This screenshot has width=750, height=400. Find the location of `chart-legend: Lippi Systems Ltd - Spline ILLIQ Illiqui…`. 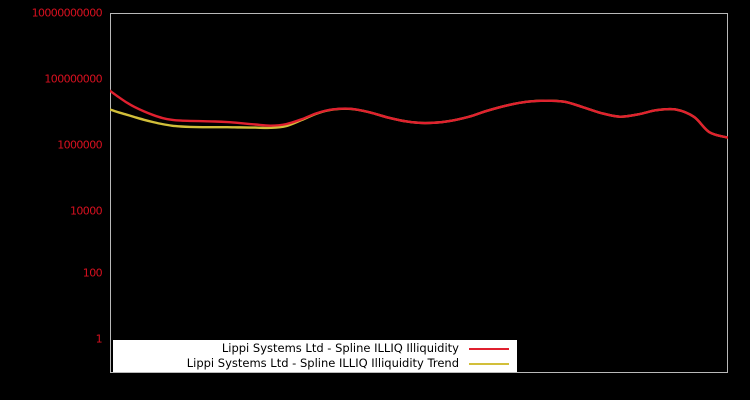

chart-legend: Lippi Systems Ltd - Spline ILLIQ Illiqui… is located at coordinates (315, 356).